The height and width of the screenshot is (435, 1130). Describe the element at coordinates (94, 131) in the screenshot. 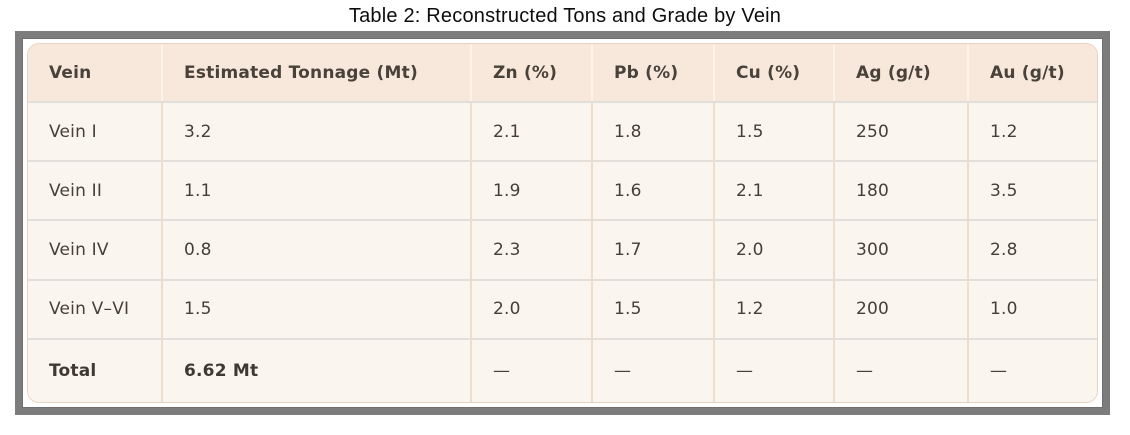

I see `row-label-cell: Vein I` at that location.